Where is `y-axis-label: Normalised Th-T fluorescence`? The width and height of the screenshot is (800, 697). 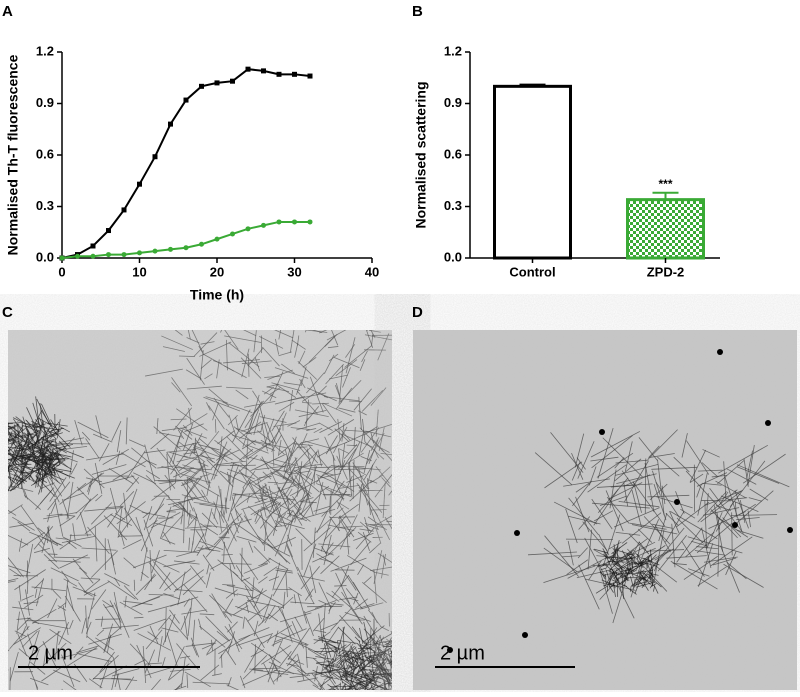 y-axis-label: Normalised Th-T fluorescence is located at coordinates (13, 154).